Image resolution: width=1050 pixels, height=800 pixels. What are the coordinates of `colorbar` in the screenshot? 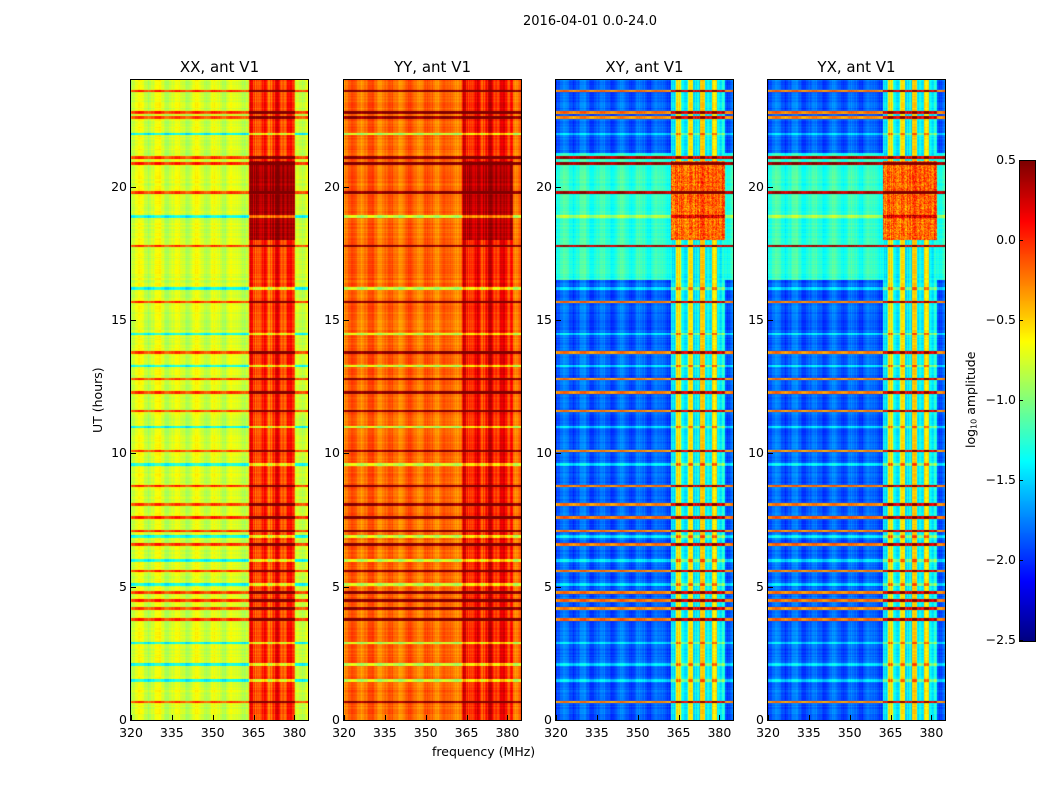 It's located at (1027, 401).